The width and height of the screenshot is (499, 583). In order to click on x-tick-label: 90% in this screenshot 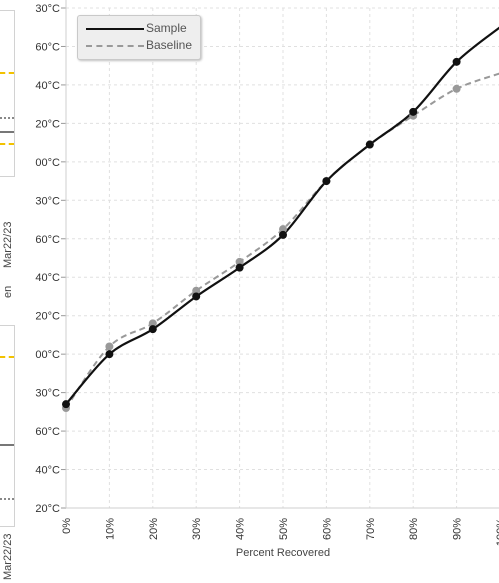, I will do `click(458, 529)`.